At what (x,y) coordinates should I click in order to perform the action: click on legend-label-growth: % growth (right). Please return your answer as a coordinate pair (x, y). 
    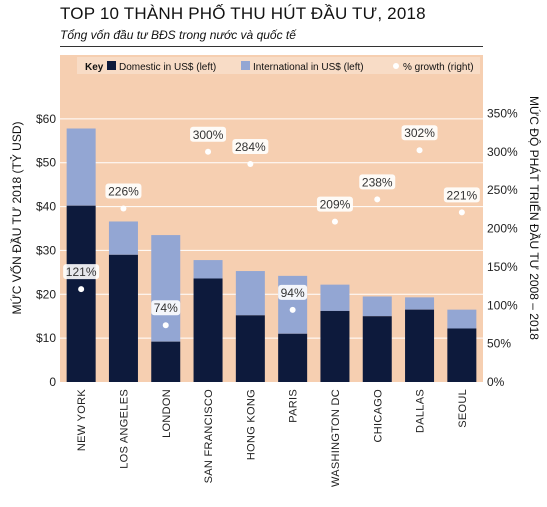
    Looking at the image, I should click on (438, 67).